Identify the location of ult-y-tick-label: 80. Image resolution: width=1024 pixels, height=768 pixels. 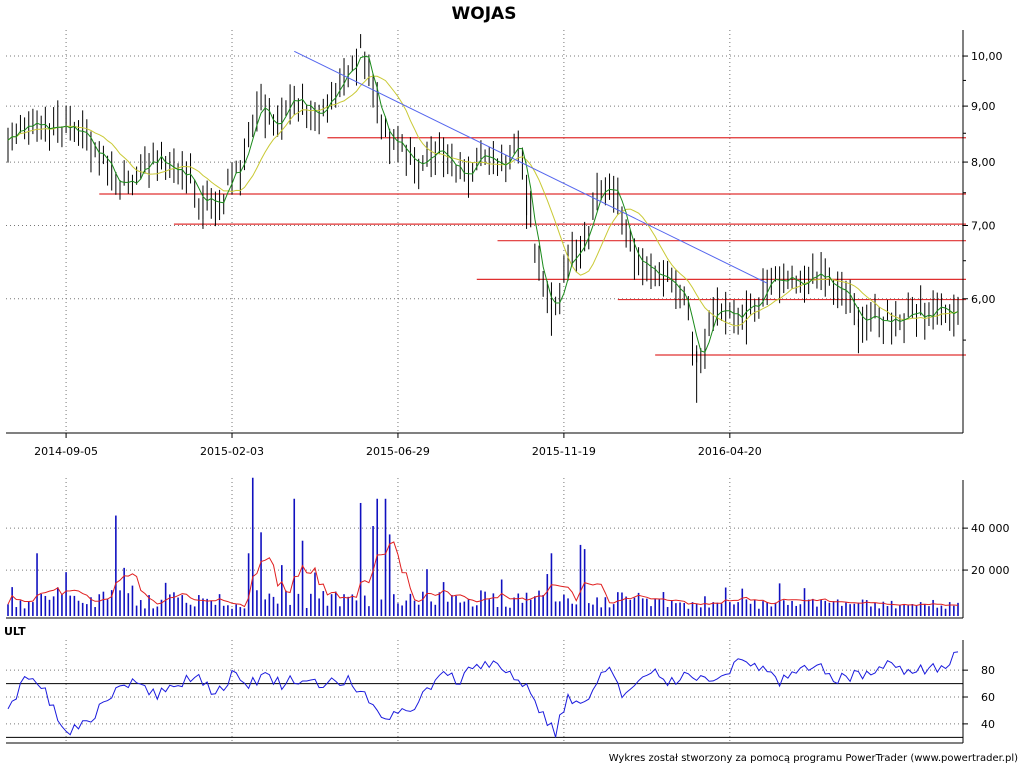
(988, 670).